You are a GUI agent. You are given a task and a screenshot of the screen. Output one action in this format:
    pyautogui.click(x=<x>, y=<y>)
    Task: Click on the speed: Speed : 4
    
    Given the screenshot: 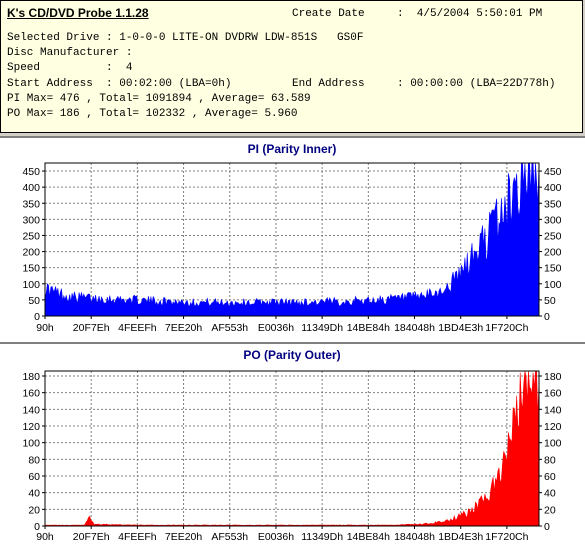 What is the action you would take?
    pyautogui.click(x=70, y=68)
    